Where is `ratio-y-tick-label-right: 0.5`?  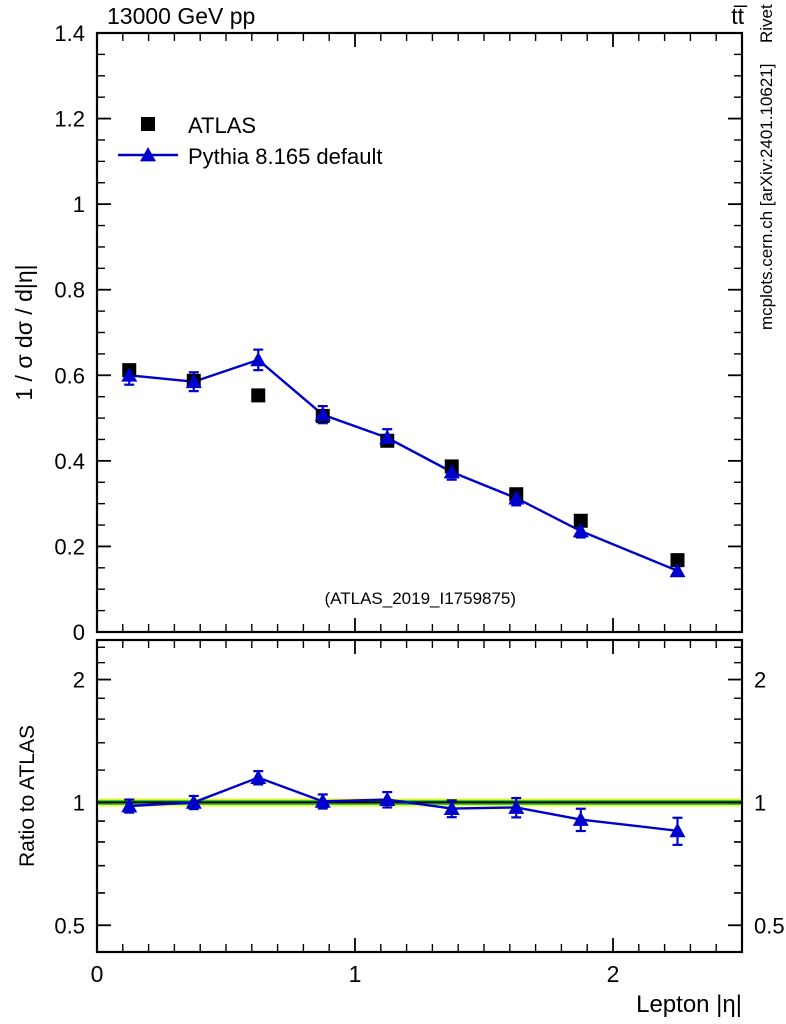 ratio-y-tick-label-right: 0.5 is located at coordinates (769, 925).